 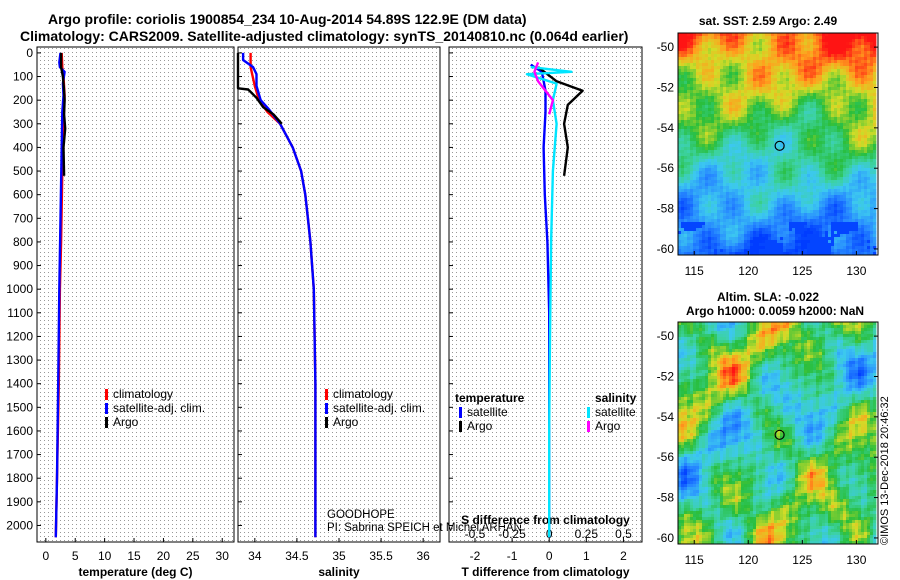 I want to click on depth-tick-label: 1600, so click(x=19, y=431).